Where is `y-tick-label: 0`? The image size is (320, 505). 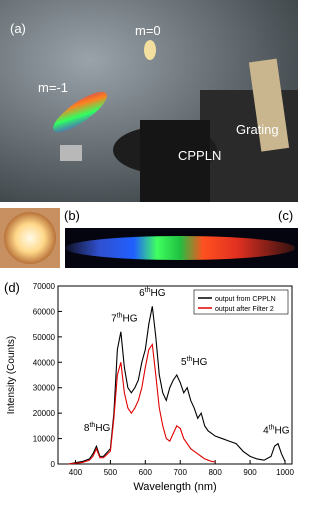
y-tick-label: 0 is located at coordinates (53, 464).